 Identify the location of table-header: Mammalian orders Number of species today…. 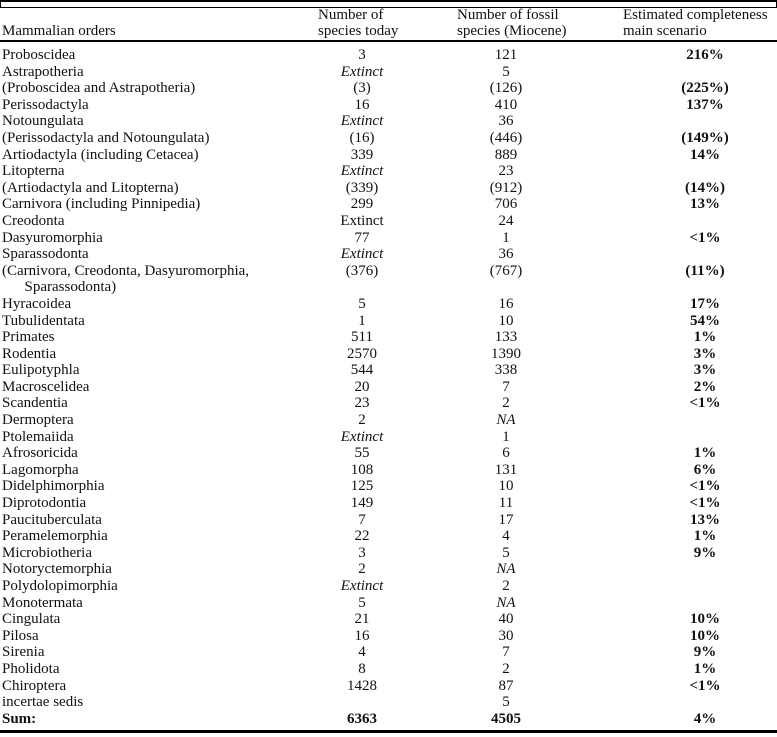
(388, 23).